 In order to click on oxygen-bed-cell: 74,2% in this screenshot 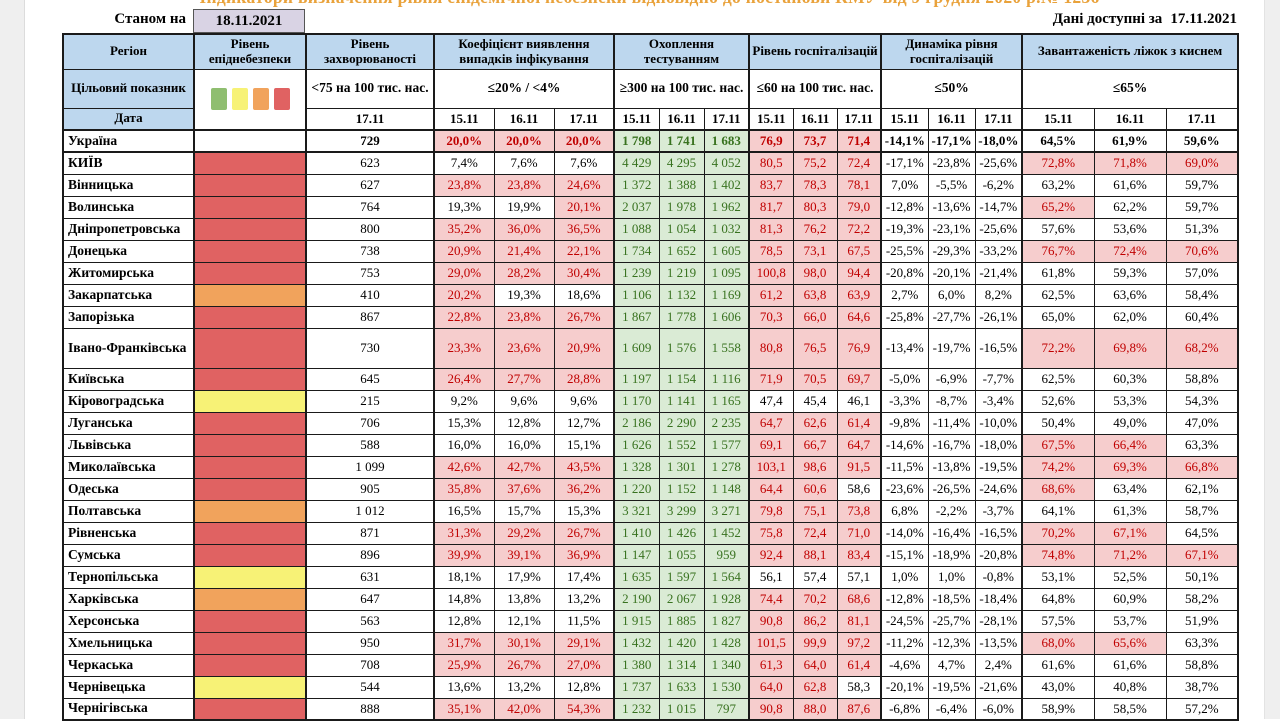, I will do `click(1058, 467)`.